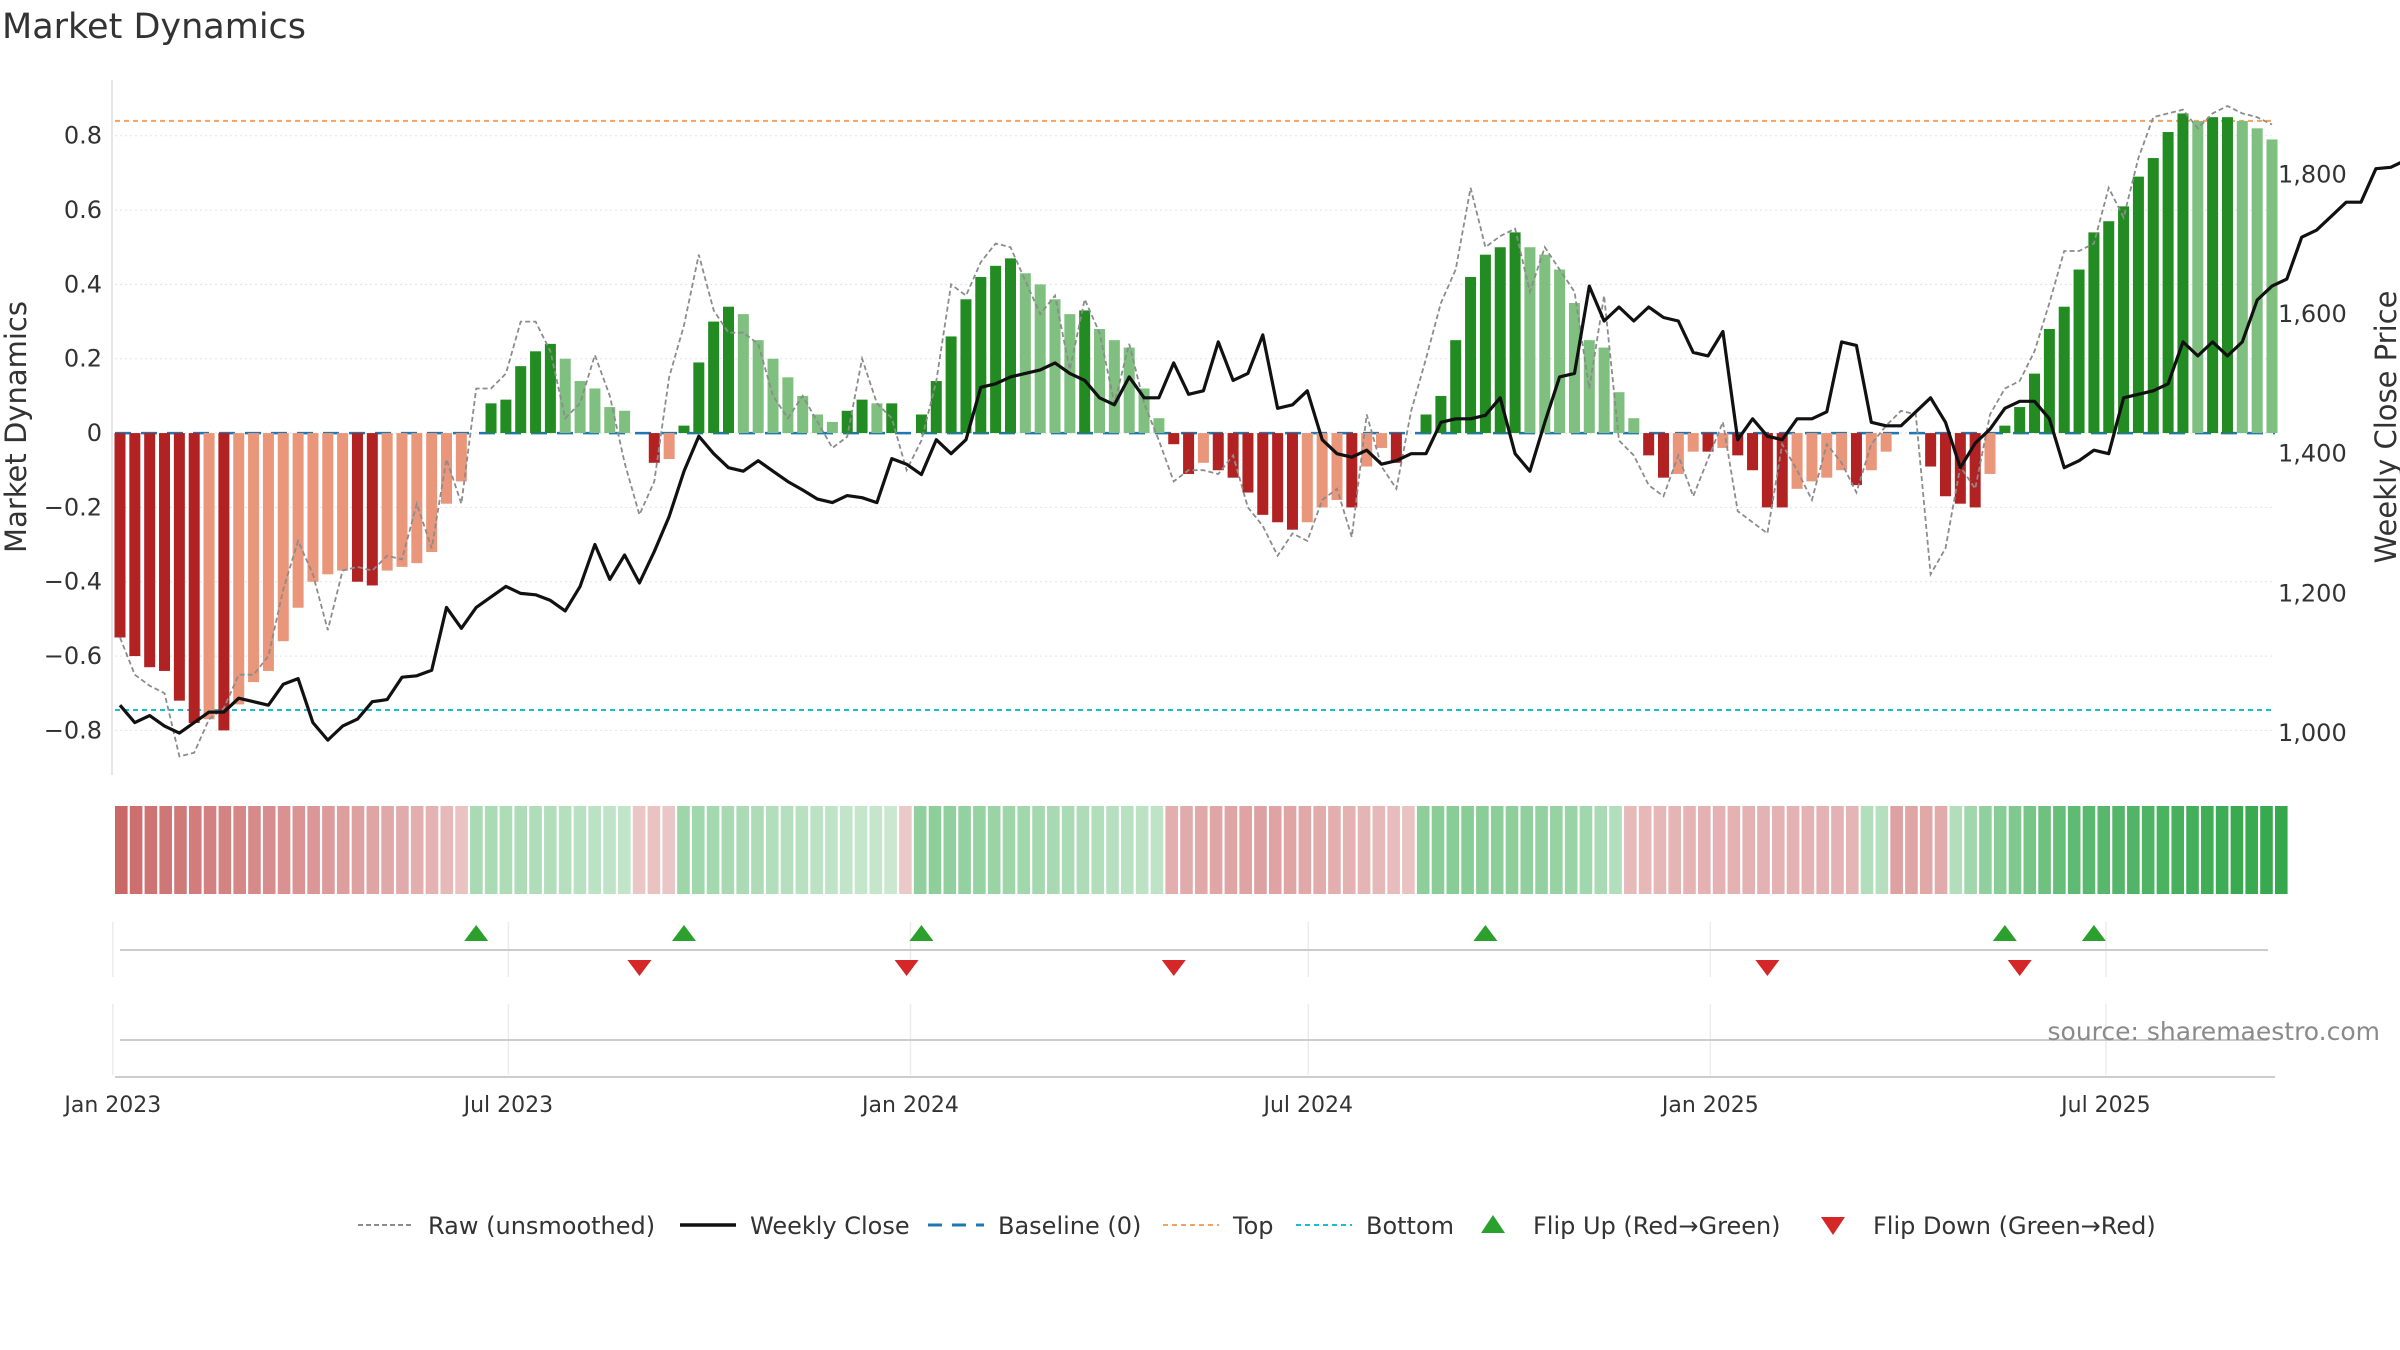  Describe the element at coordinates (830, 1226) in the screenshot. I see `legend-label: Weekly Close` at that location.